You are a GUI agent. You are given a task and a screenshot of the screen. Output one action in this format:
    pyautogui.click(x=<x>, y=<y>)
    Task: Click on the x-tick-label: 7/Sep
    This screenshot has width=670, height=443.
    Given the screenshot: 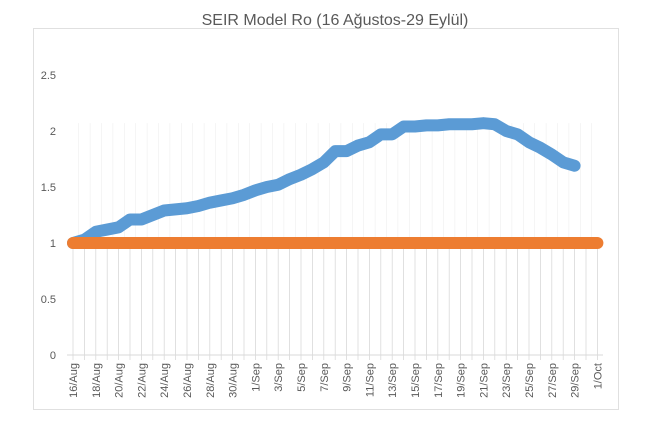 What is the action you would take?
    pyautogui.click(x=325, y=377)
    